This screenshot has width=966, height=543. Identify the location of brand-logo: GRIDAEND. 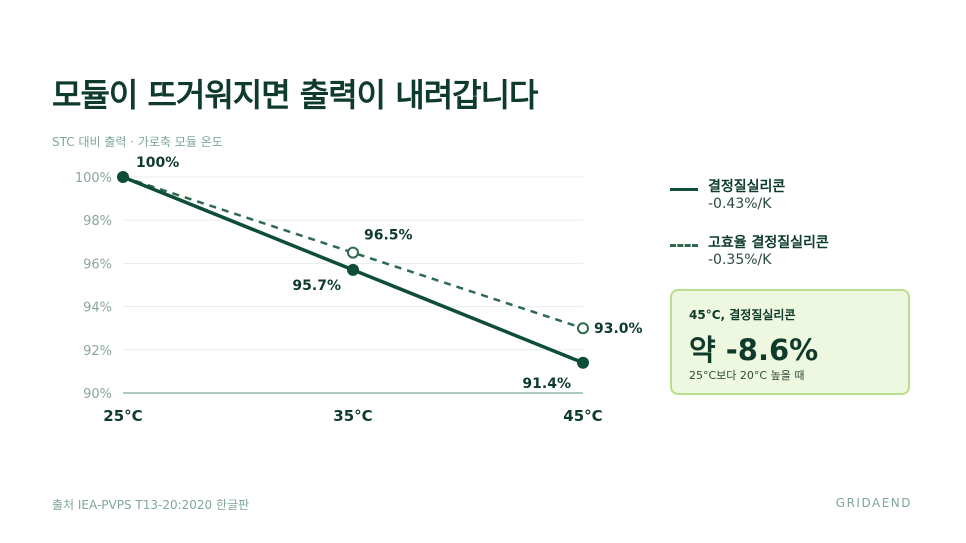
(873, 503).